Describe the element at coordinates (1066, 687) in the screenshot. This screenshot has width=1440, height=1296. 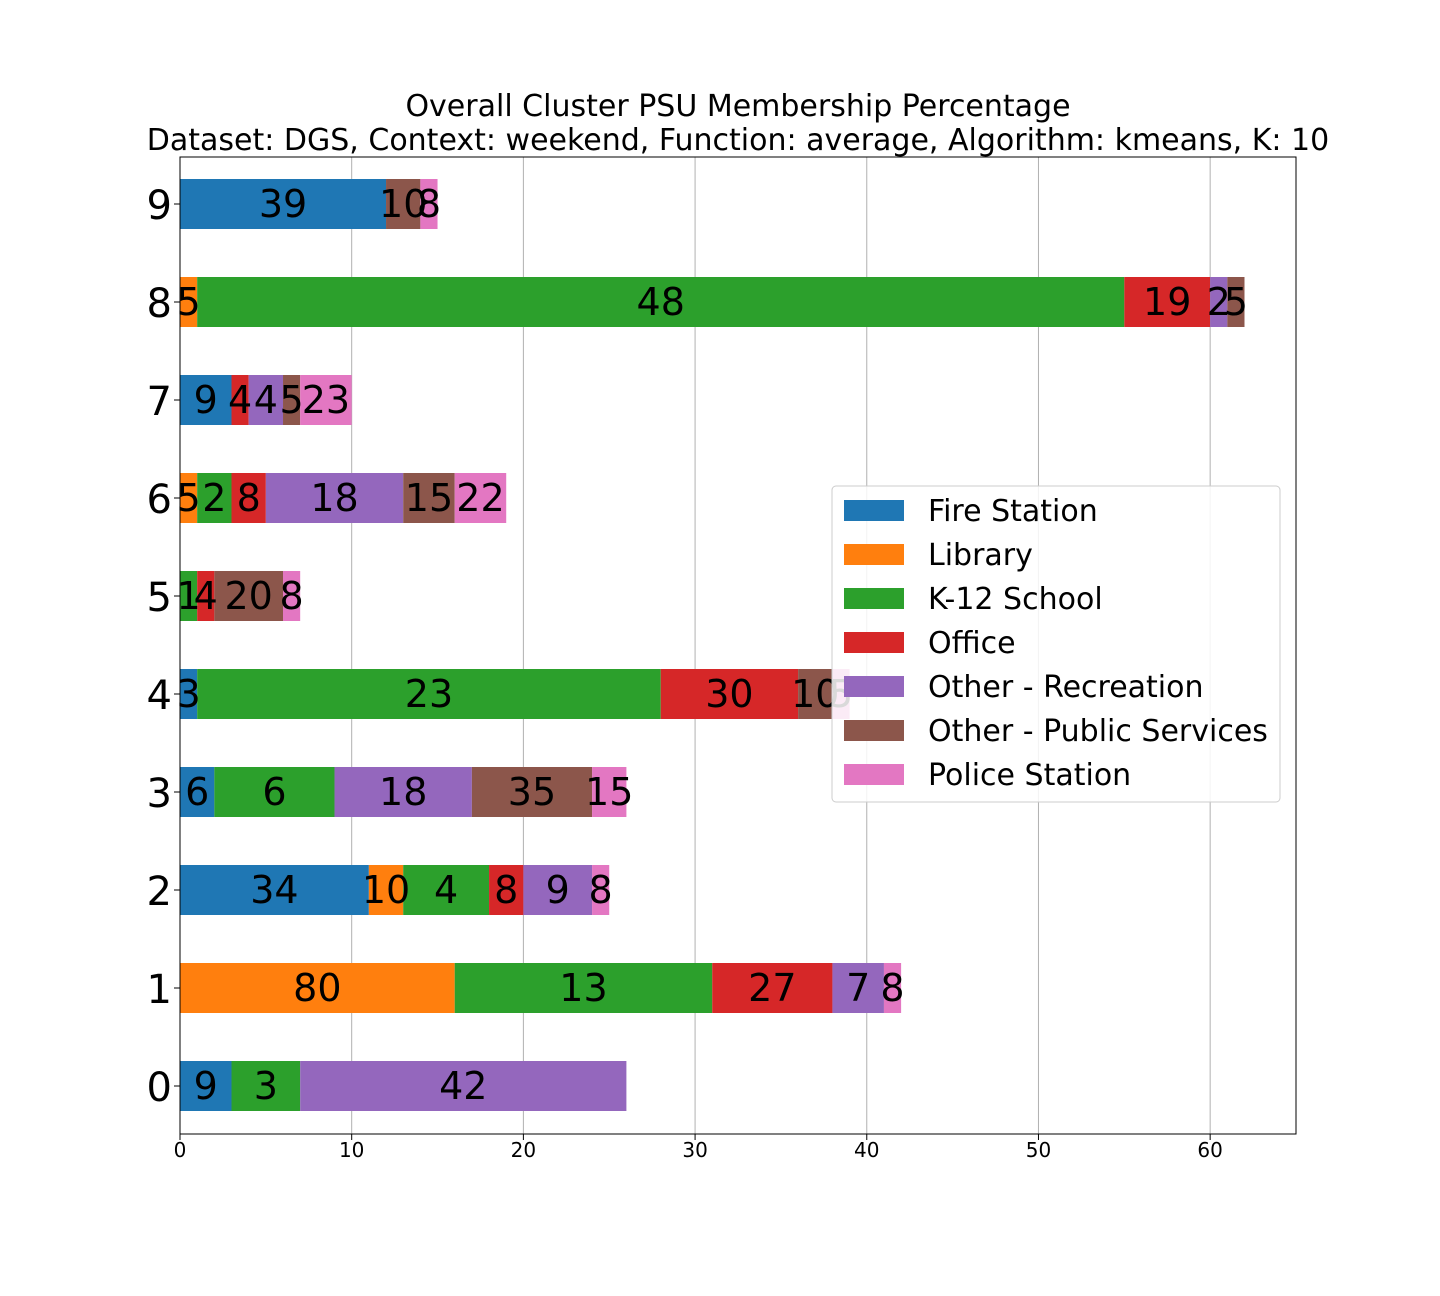
I see `legend-label-other-recreation: Other - Recreation` at that location.